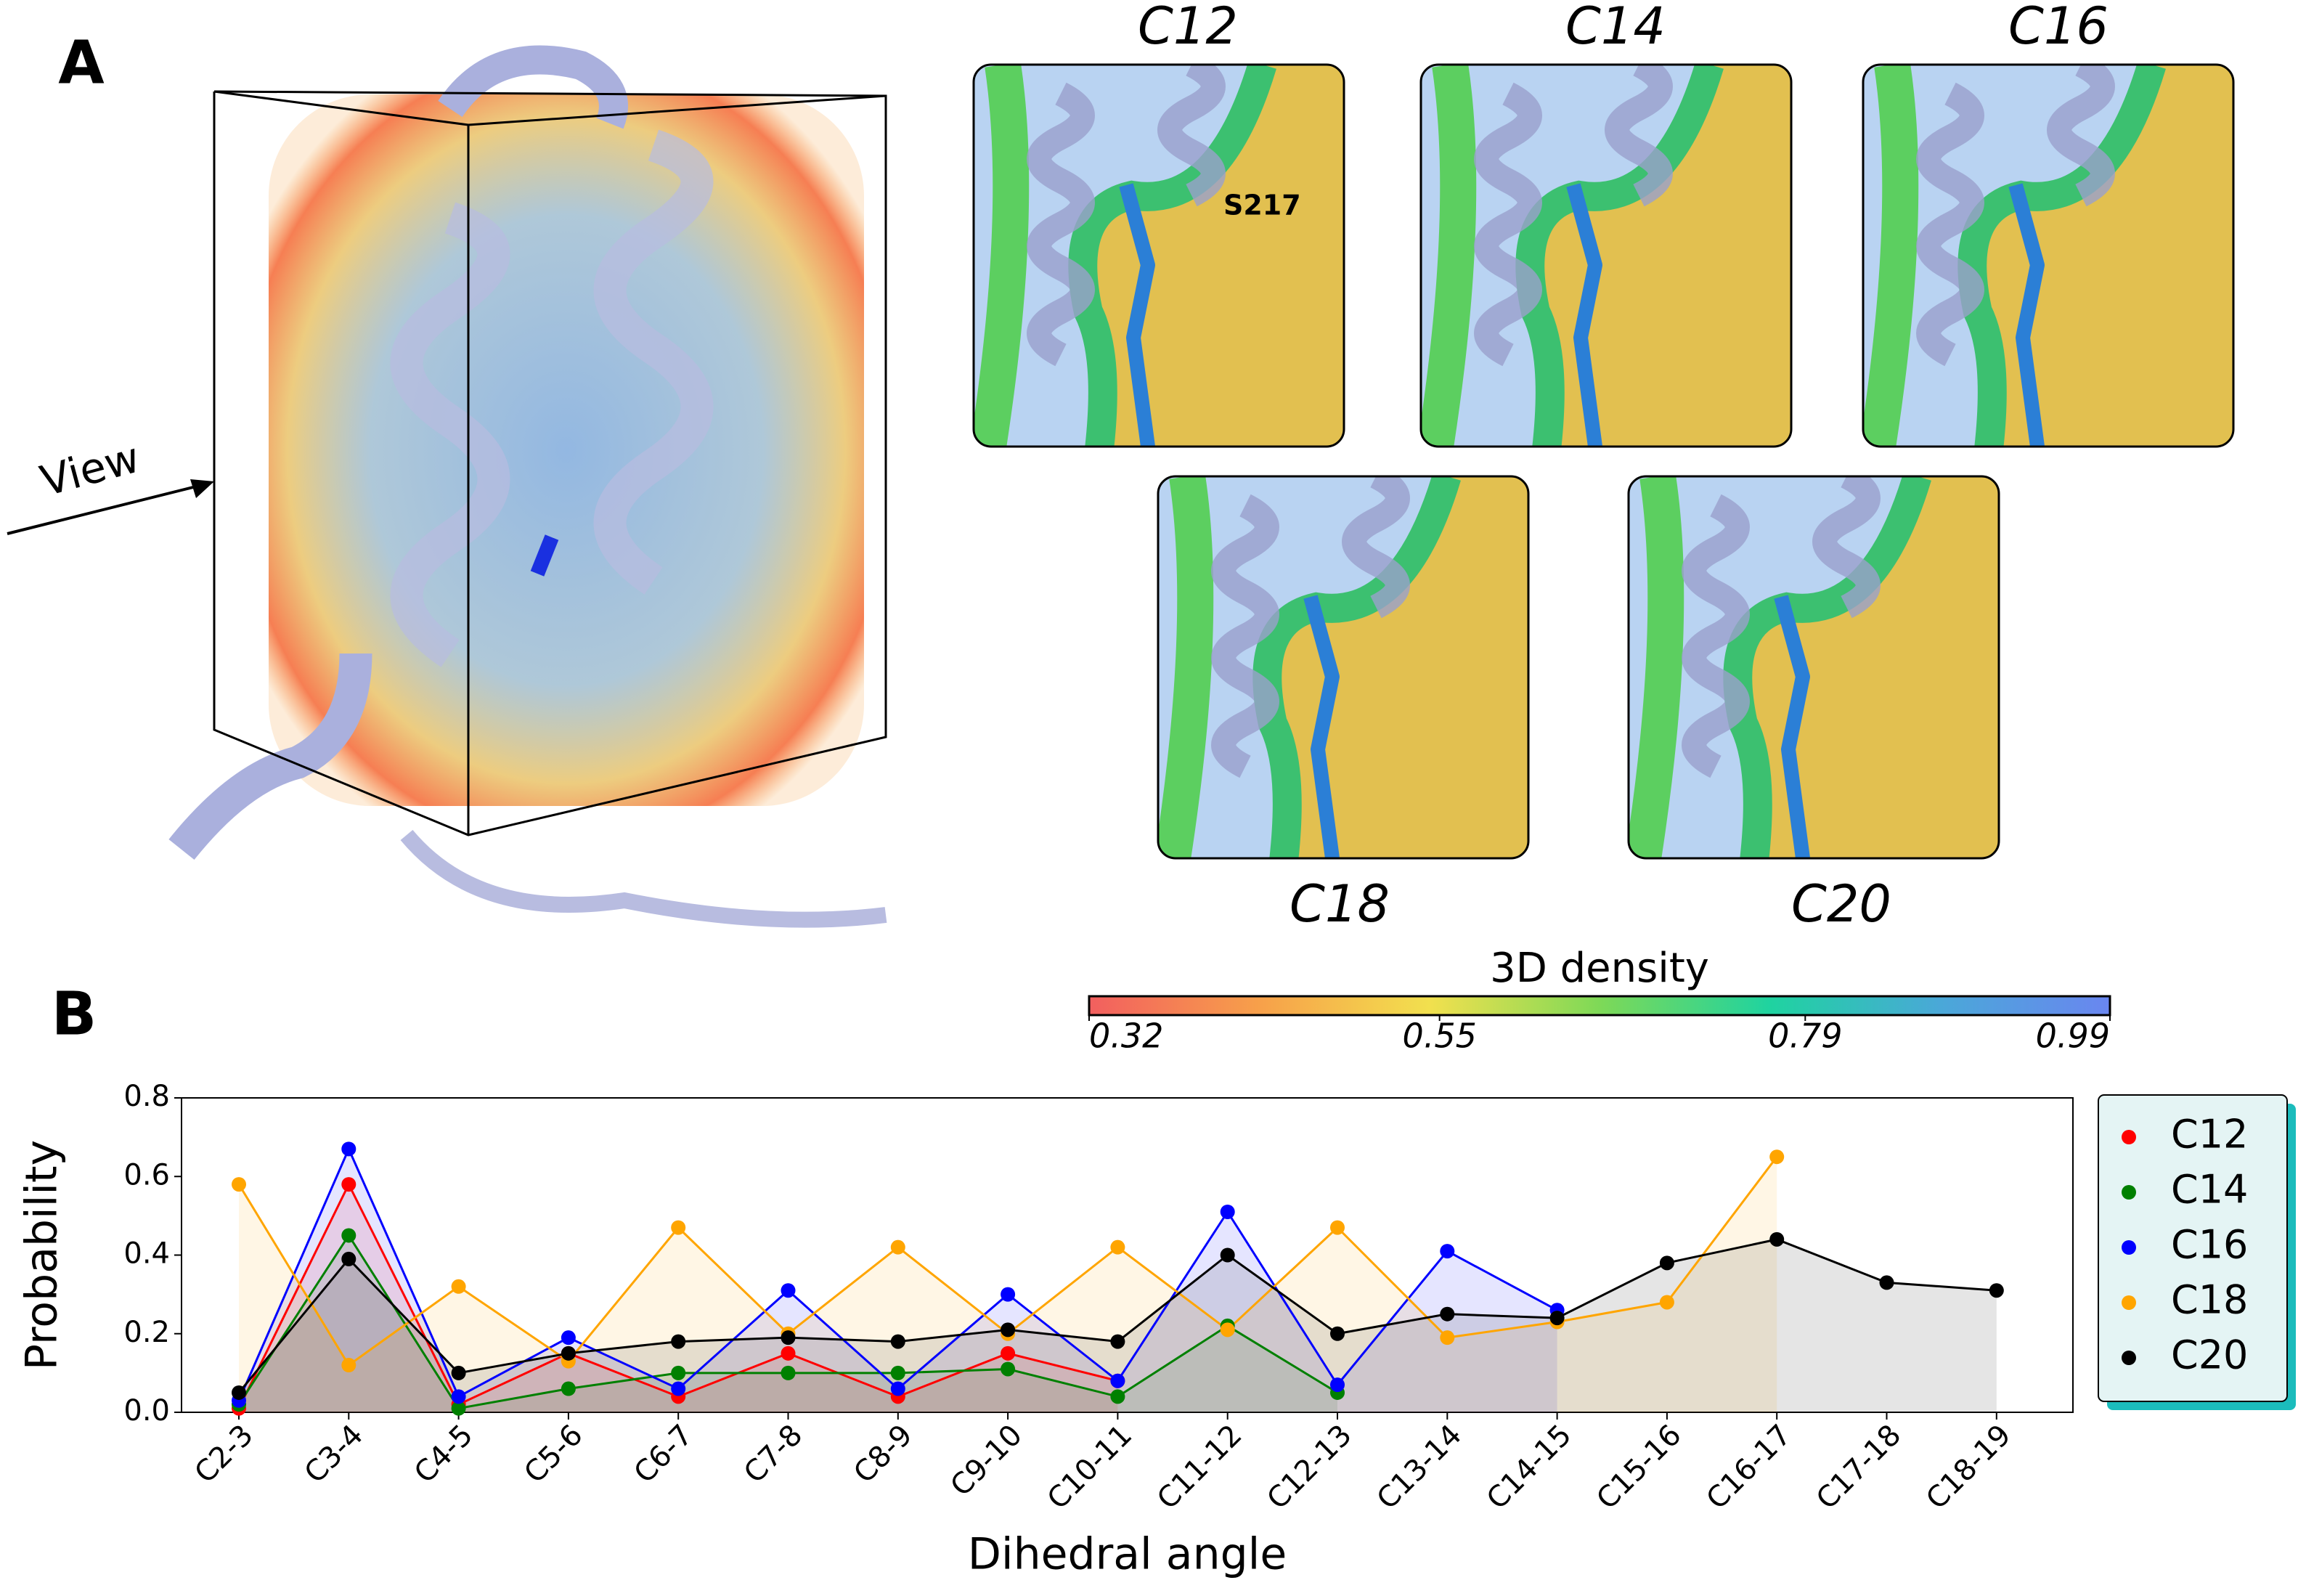  Describe the element at coordinates (444, 1453) in the screenshot. I see `x-tick-label: C4-5` at that location.